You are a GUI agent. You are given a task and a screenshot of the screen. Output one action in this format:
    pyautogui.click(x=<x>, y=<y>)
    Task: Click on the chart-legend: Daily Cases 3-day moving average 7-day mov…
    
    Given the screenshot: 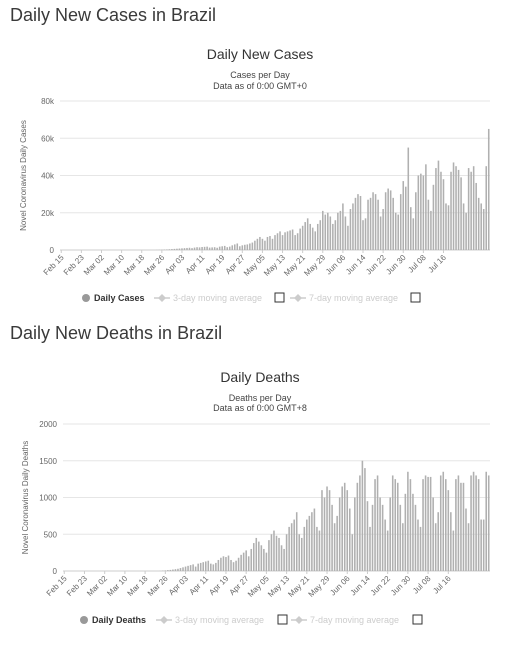 What is the action you would take?
    pyautogui.click(x=251, y=298)
    